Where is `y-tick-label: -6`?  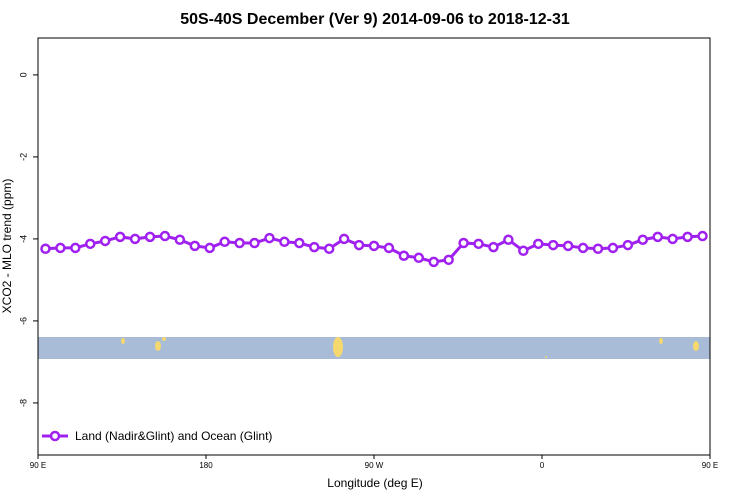 y-tick-label: -6 is located at coordinates (23, 321).